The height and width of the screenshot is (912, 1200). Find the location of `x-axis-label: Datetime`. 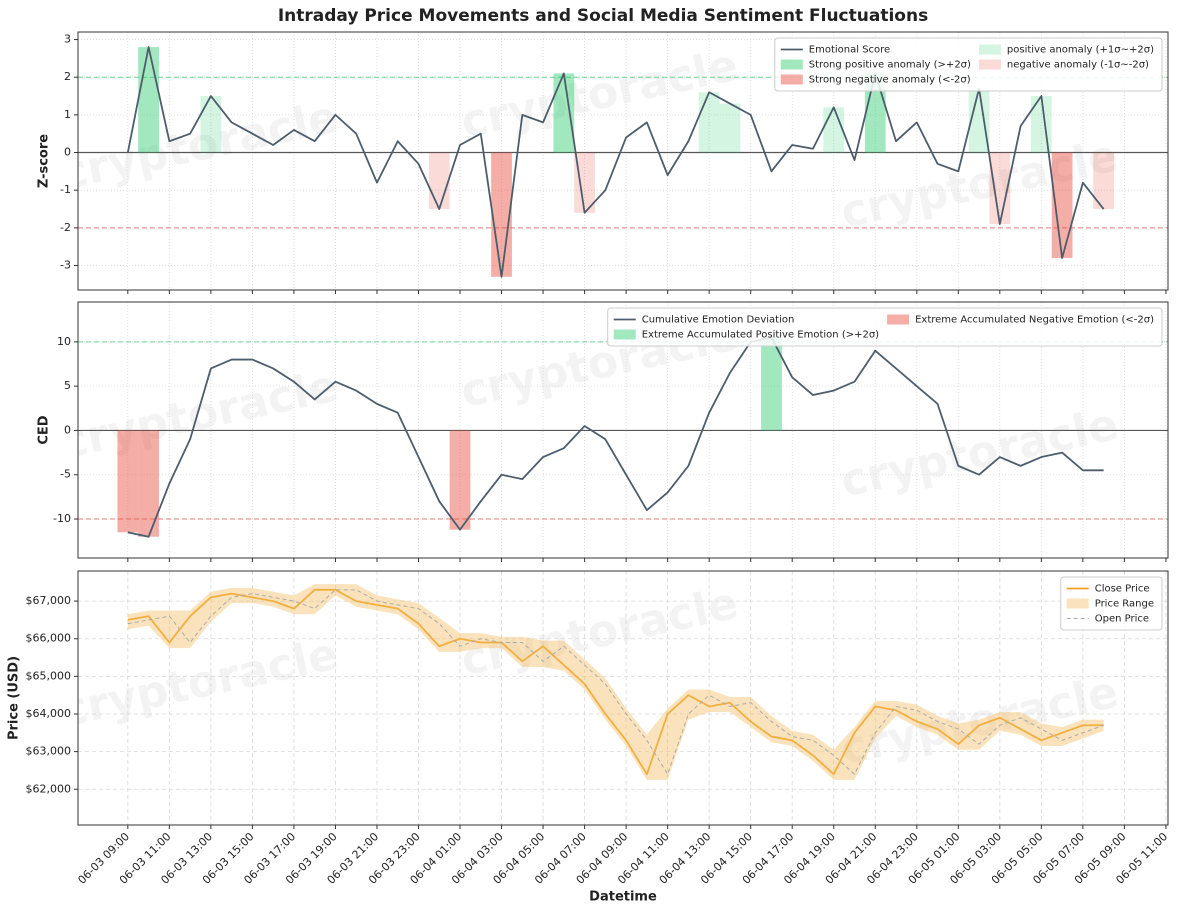

x-axis-label: Datetime is located at coordinates (623, 897).